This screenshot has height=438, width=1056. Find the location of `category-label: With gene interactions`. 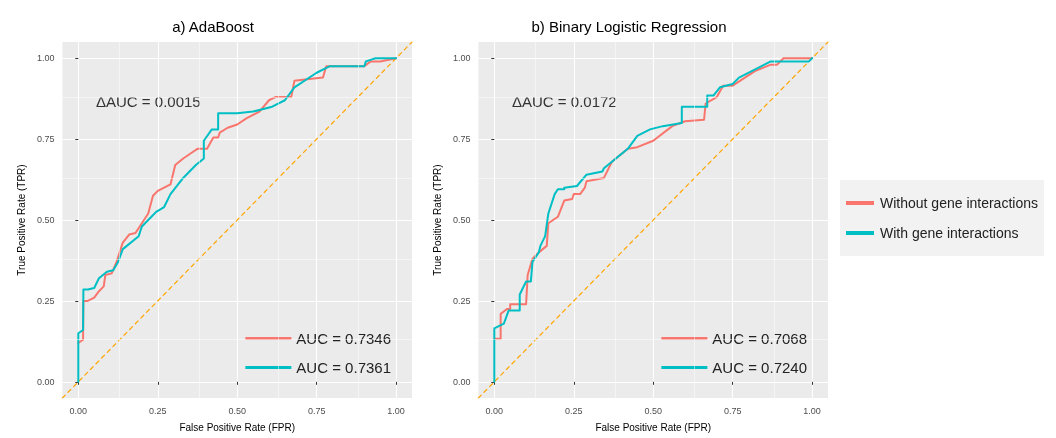

category-label: With gene interactions is located at coordinates (949, 233).